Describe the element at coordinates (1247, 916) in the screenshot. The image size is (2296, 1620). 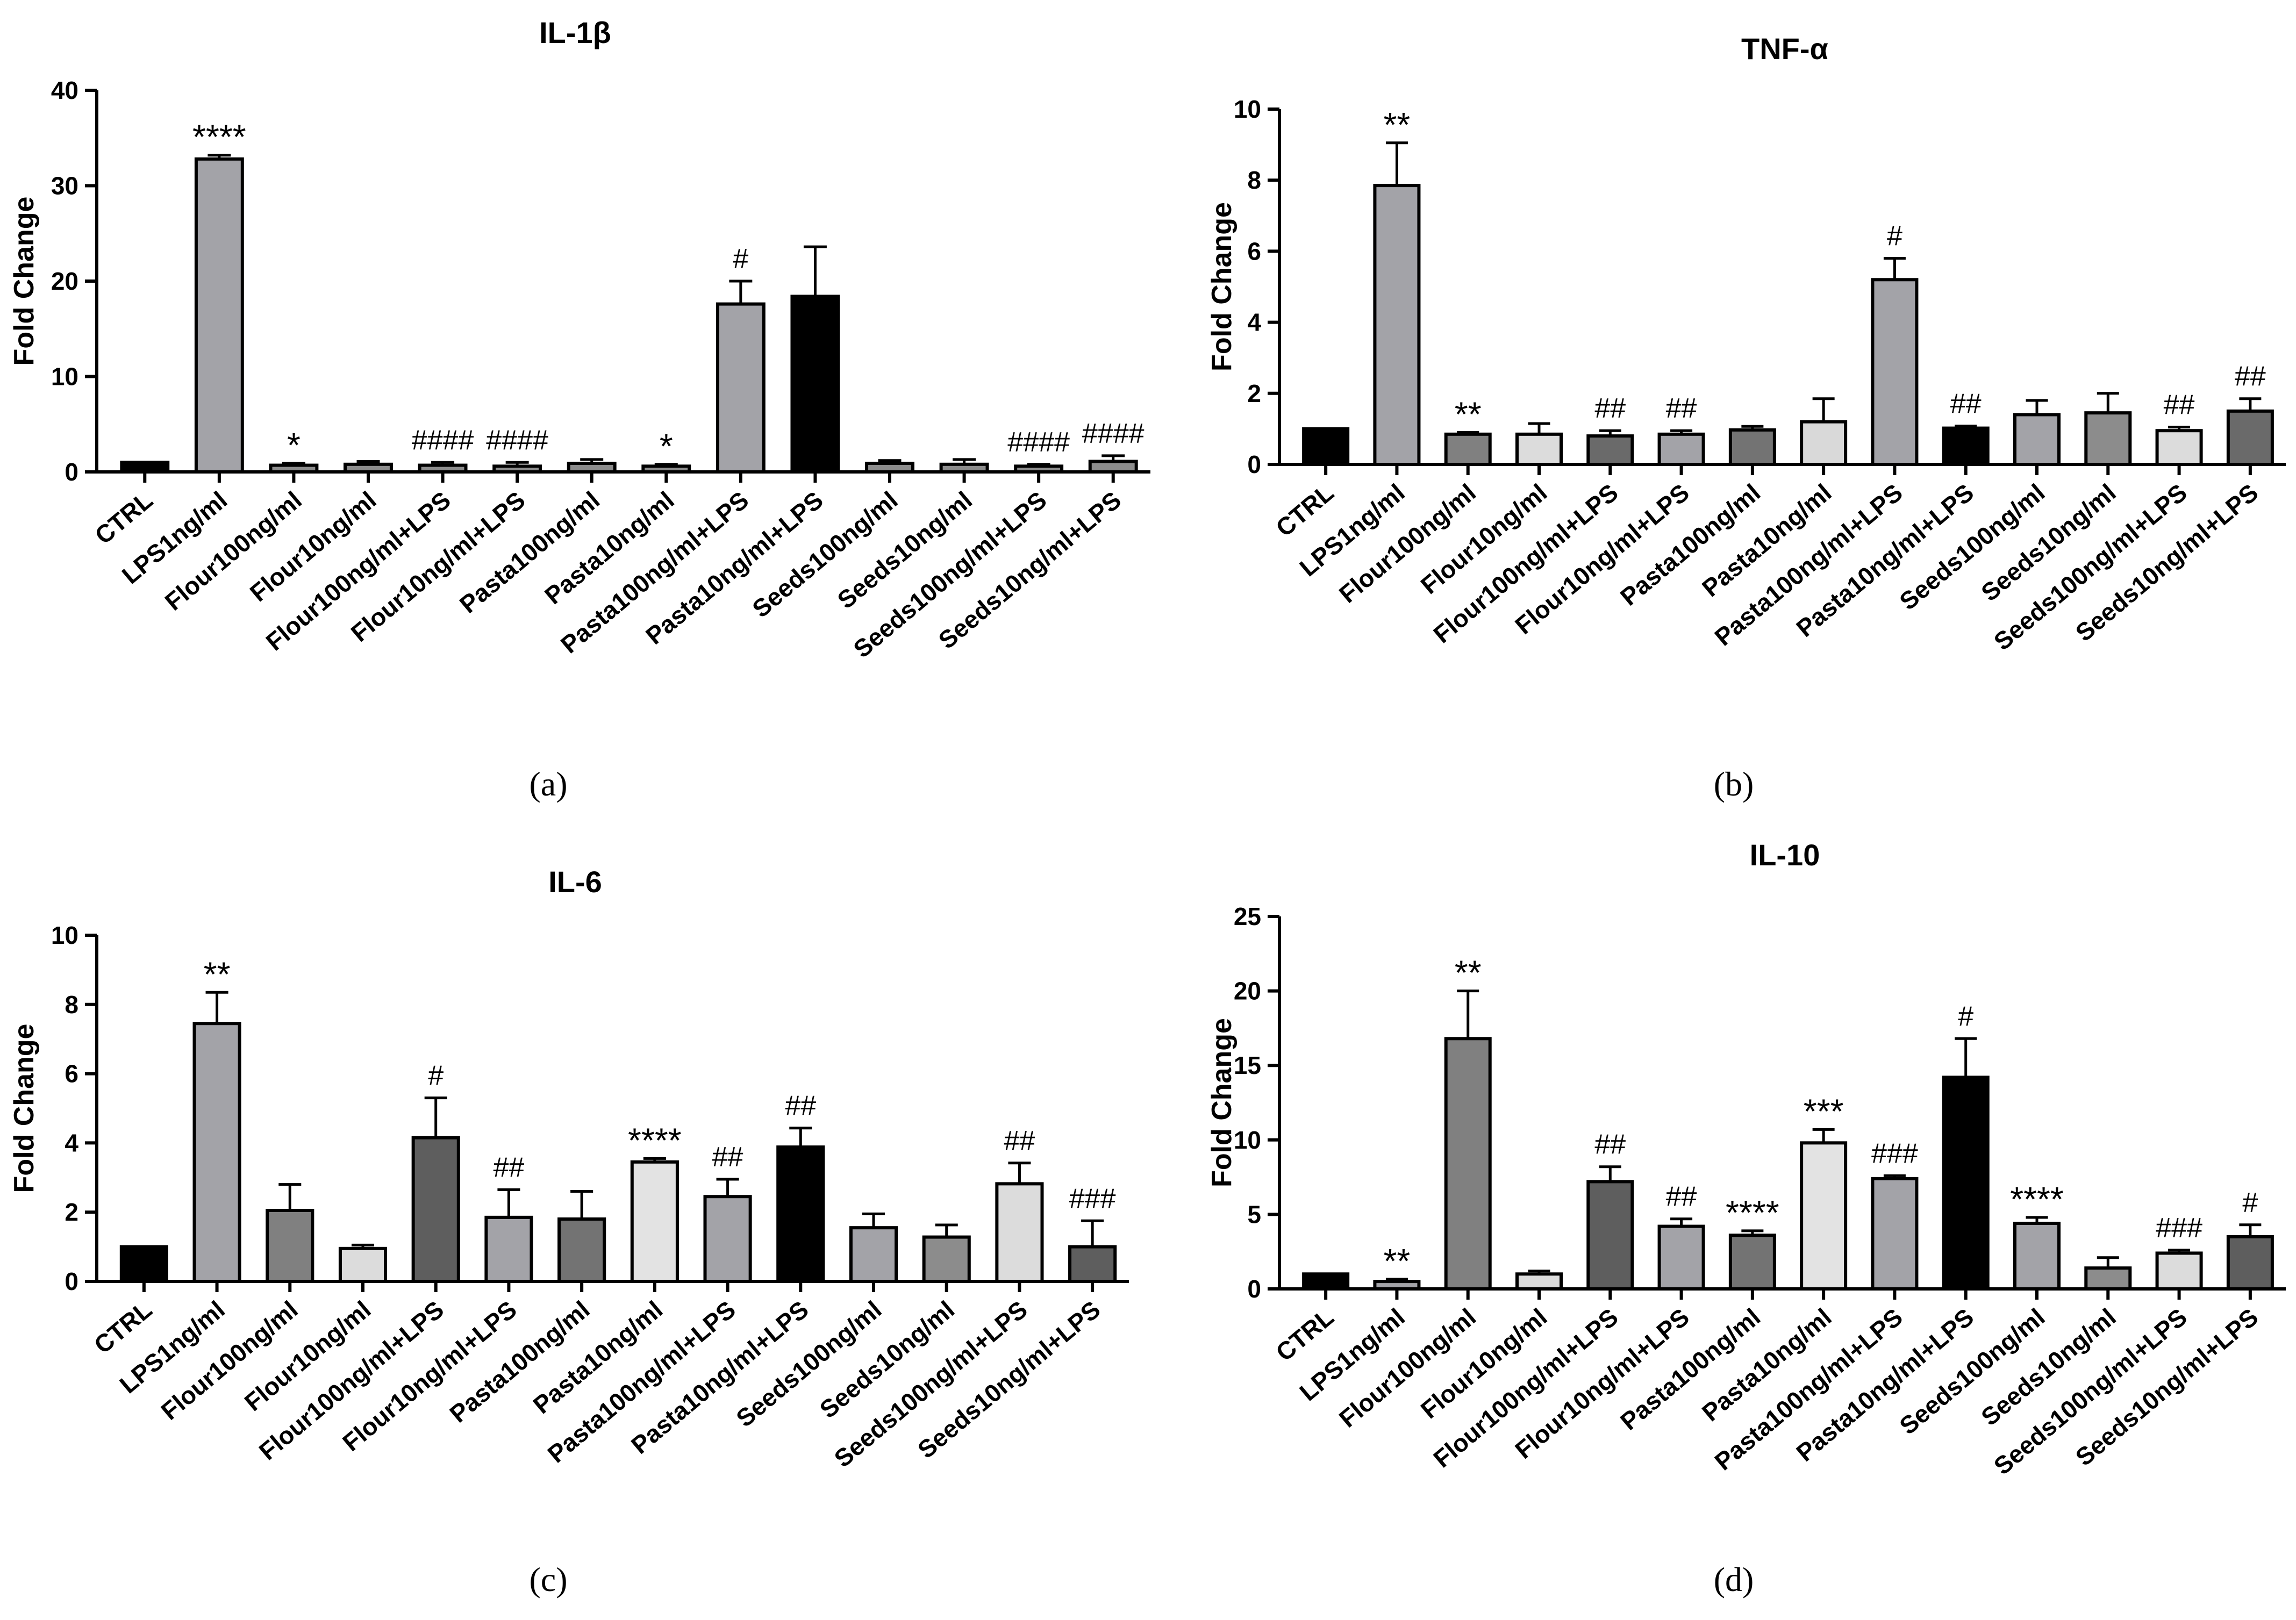
I see `y-tick-label: 25` at that location.